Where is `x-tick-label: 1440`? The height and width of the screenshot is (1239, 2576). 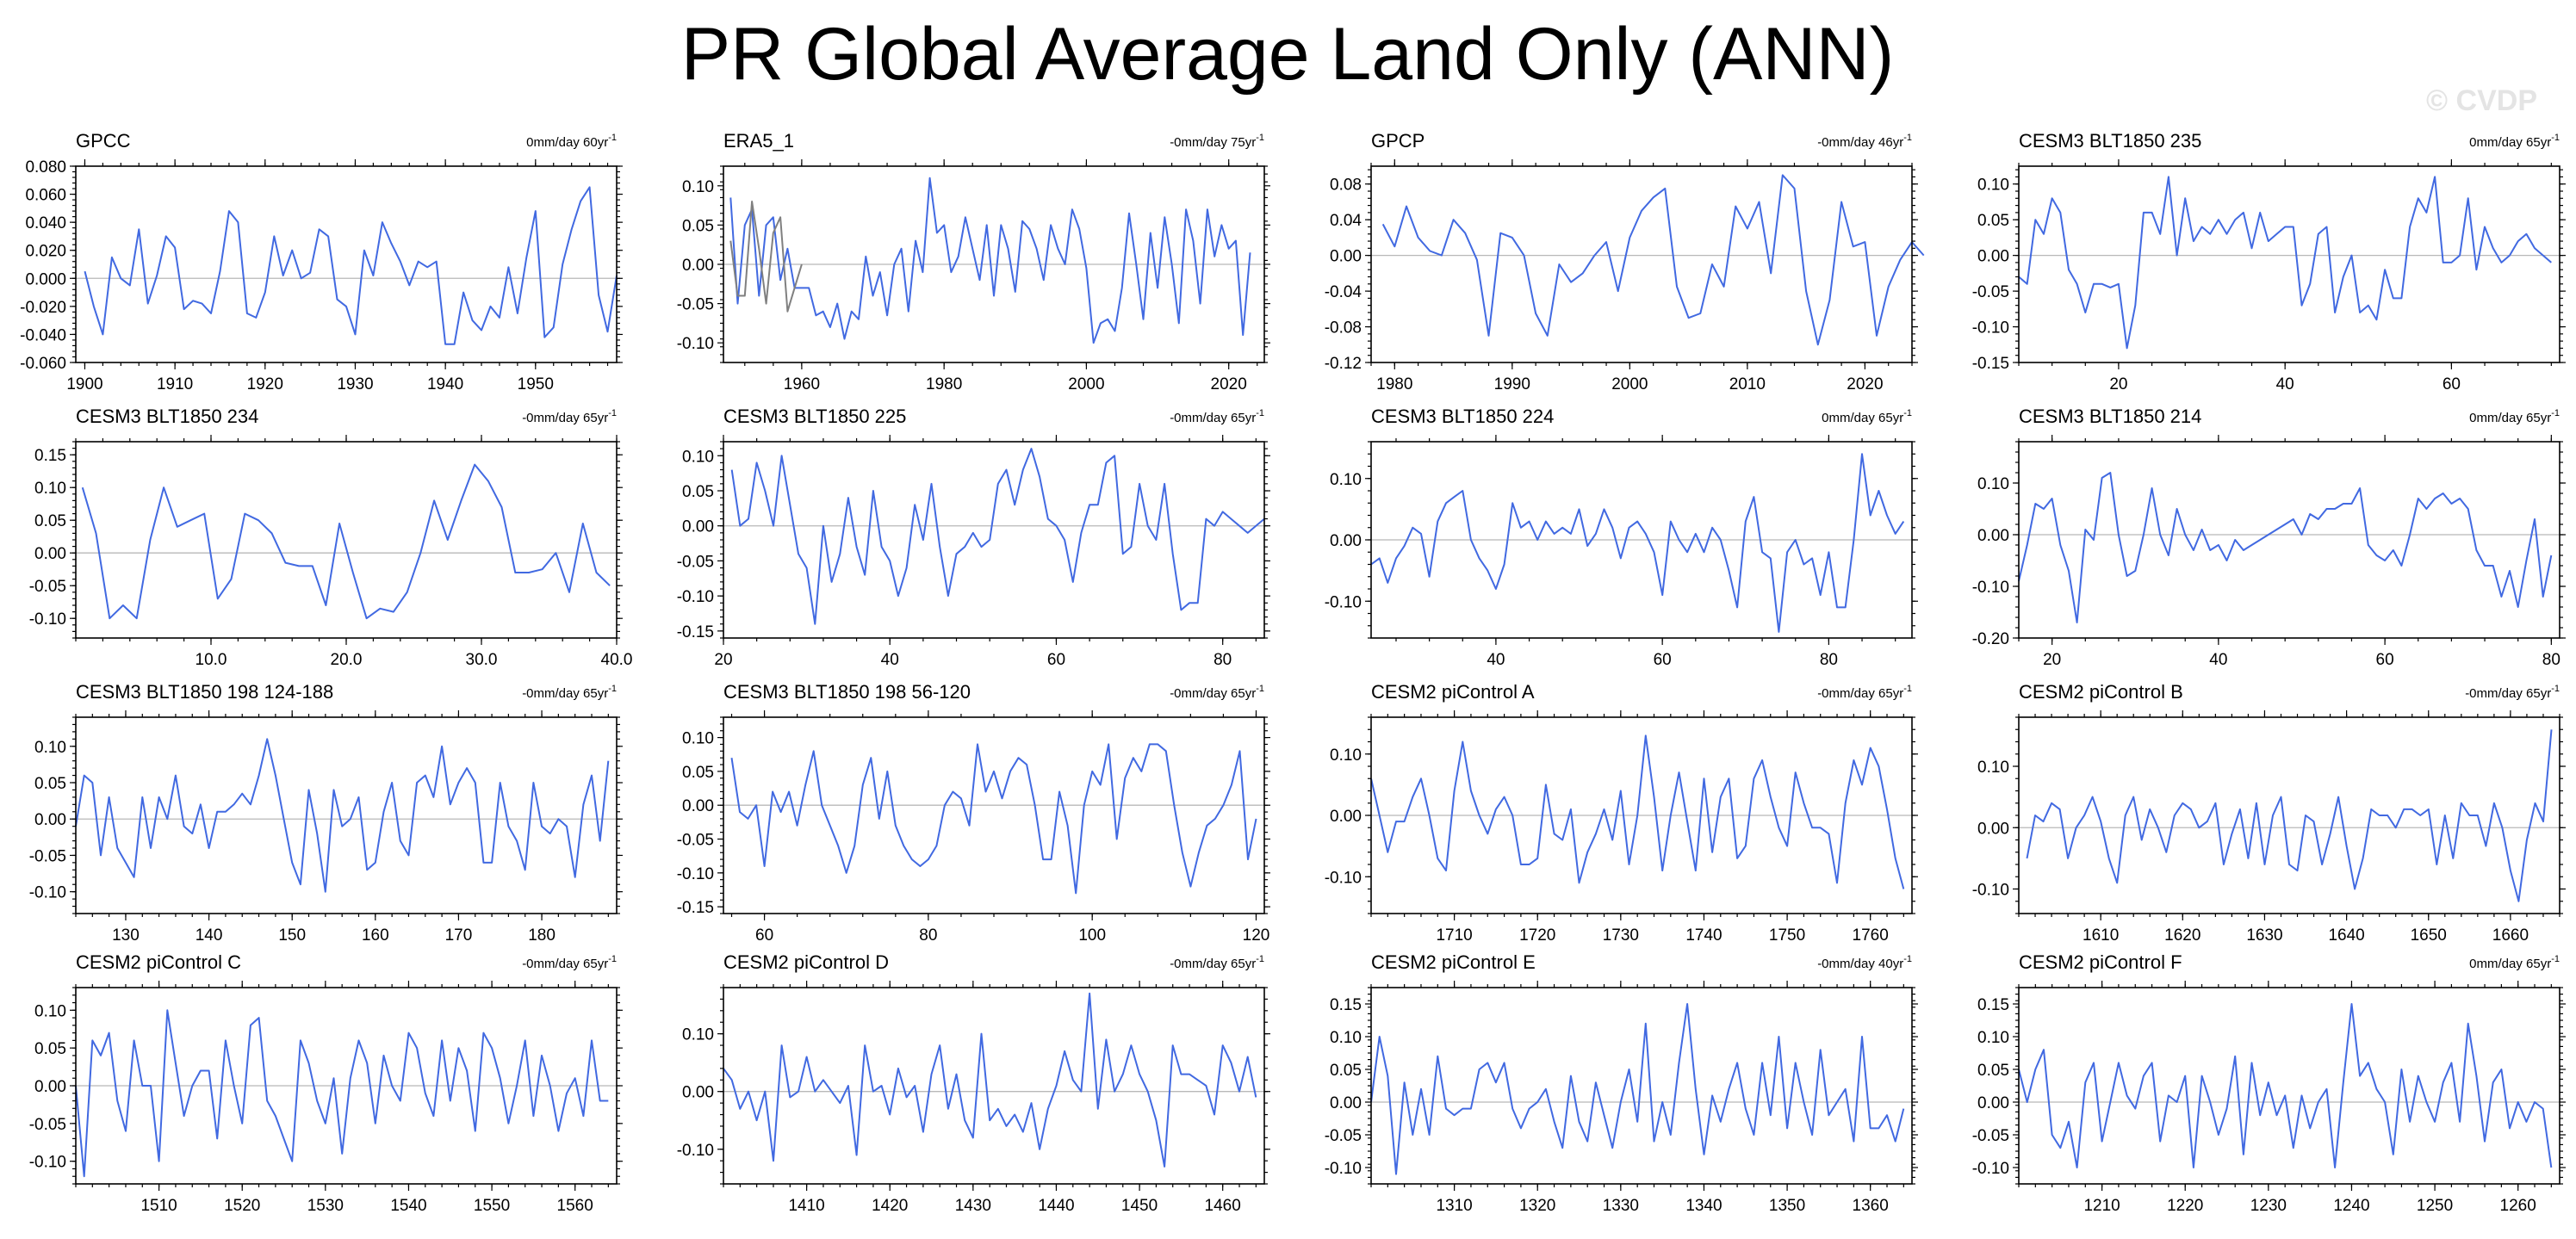
x-tick-label: 1440 is located at coordinates (1056, 1206).